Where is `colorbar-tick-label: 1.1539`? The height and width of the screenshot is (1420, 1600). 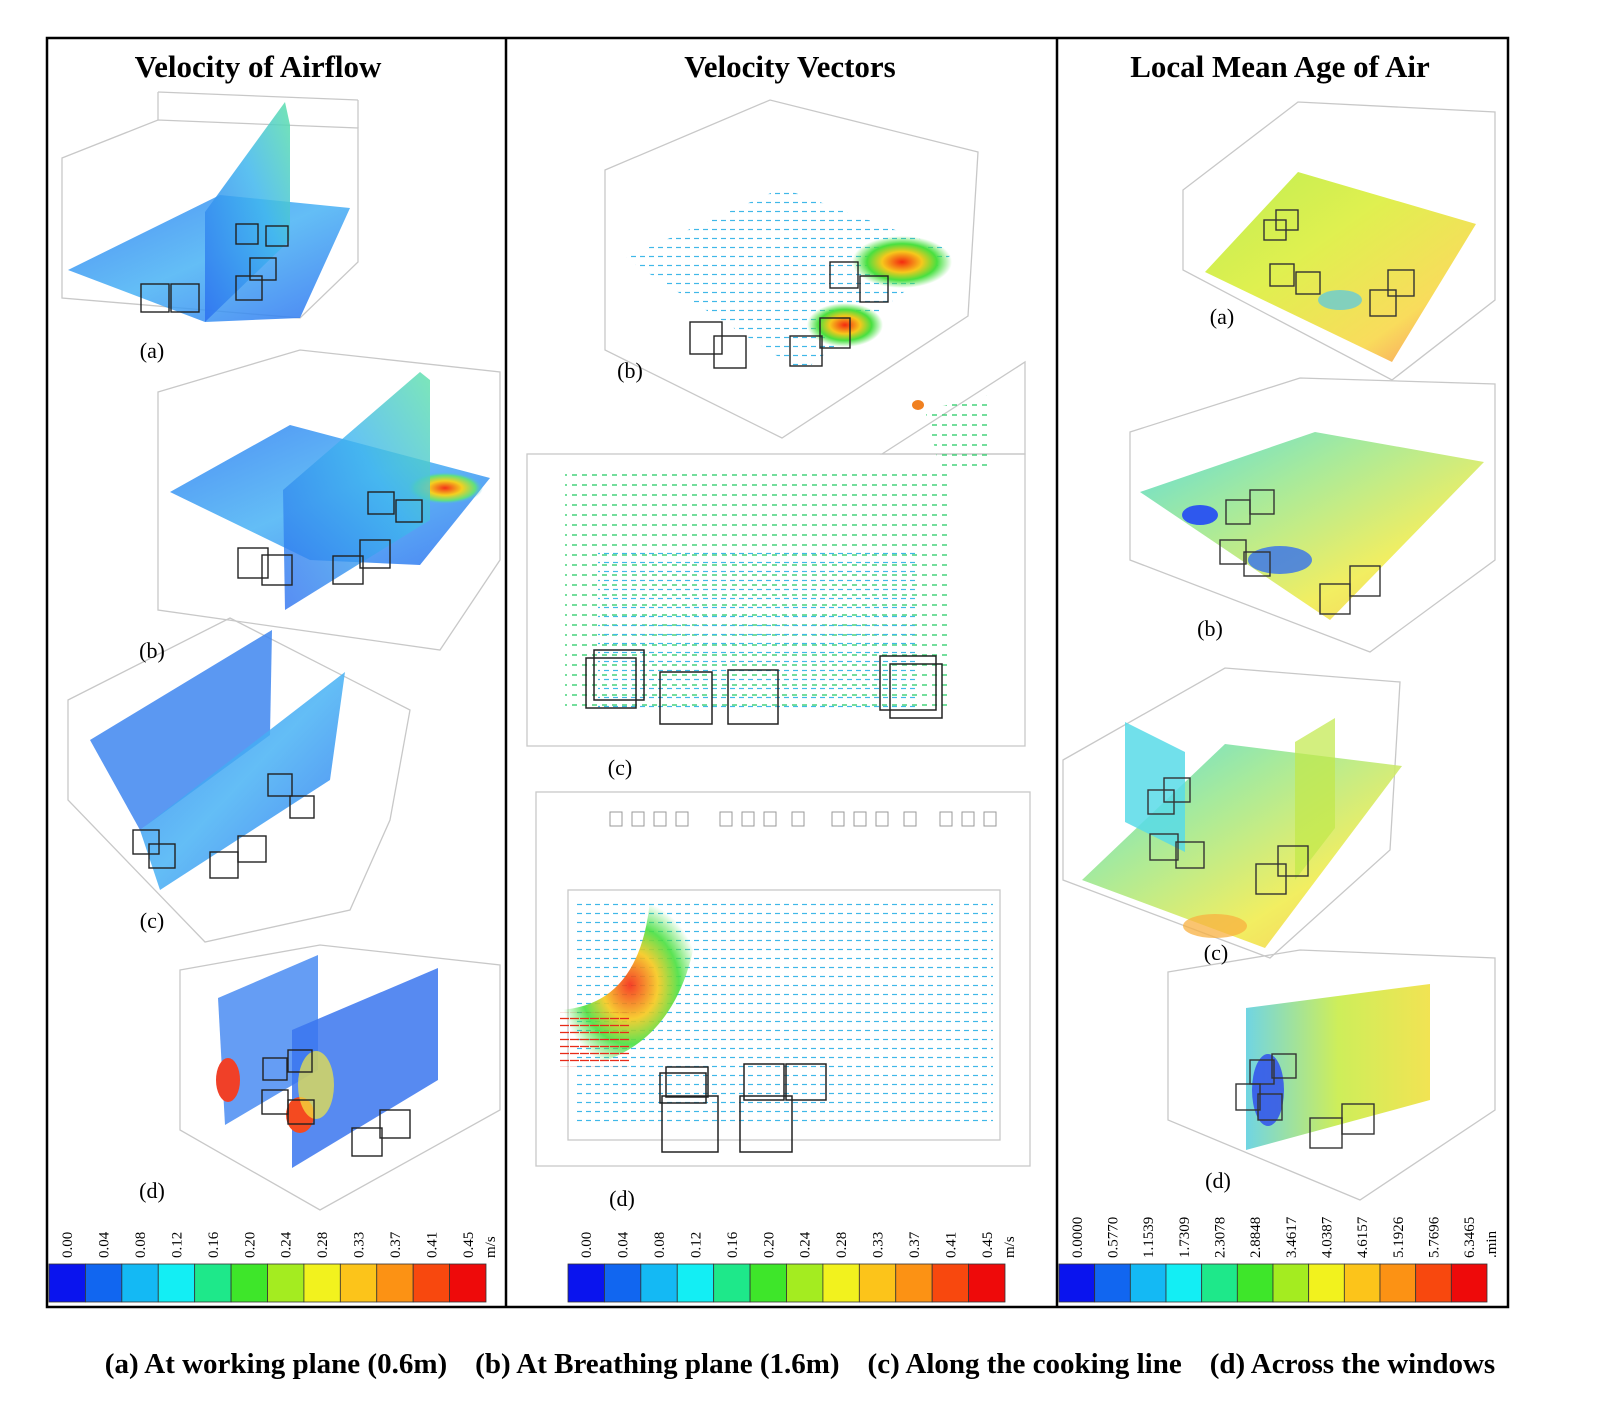
colorbar-tick-label: 1.1539 is located at coordinates (1149, 1237).